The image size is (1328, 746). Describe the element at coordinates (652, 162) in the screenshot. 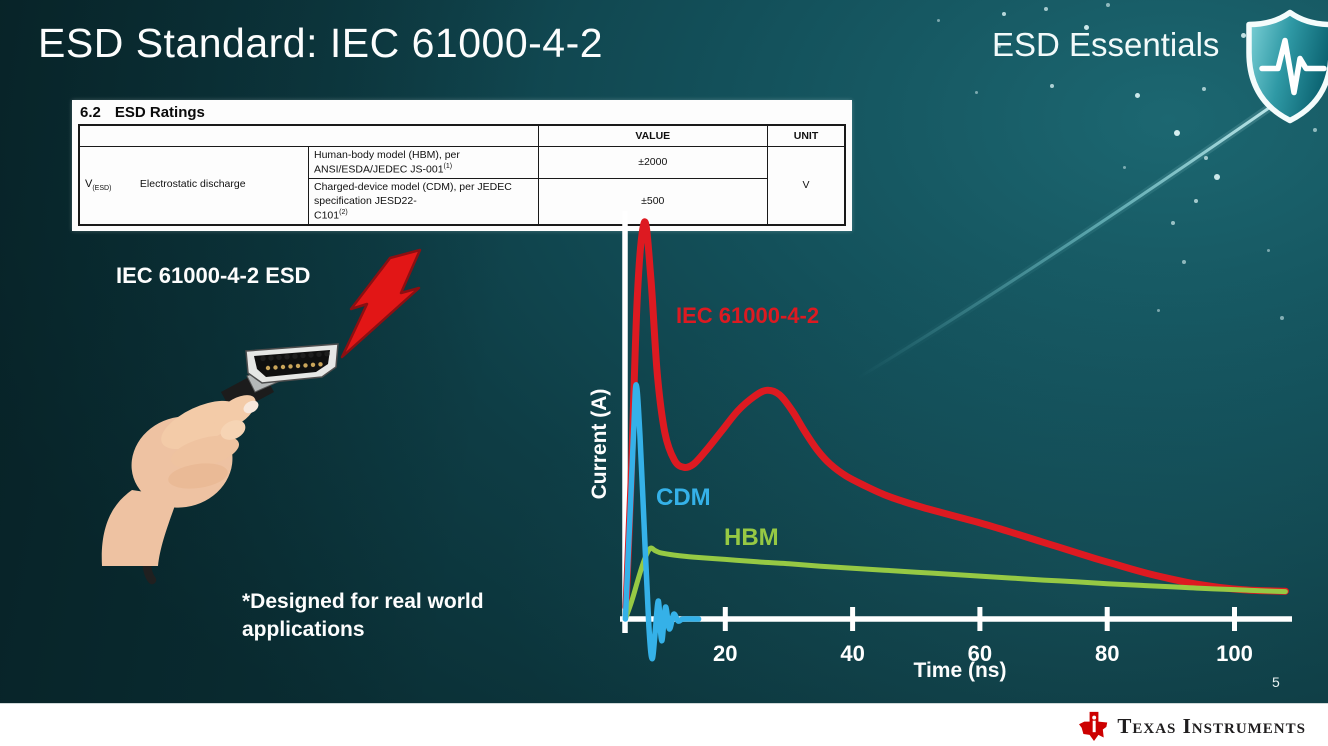

I see `hbm-value-cell: ±2000` at that location.